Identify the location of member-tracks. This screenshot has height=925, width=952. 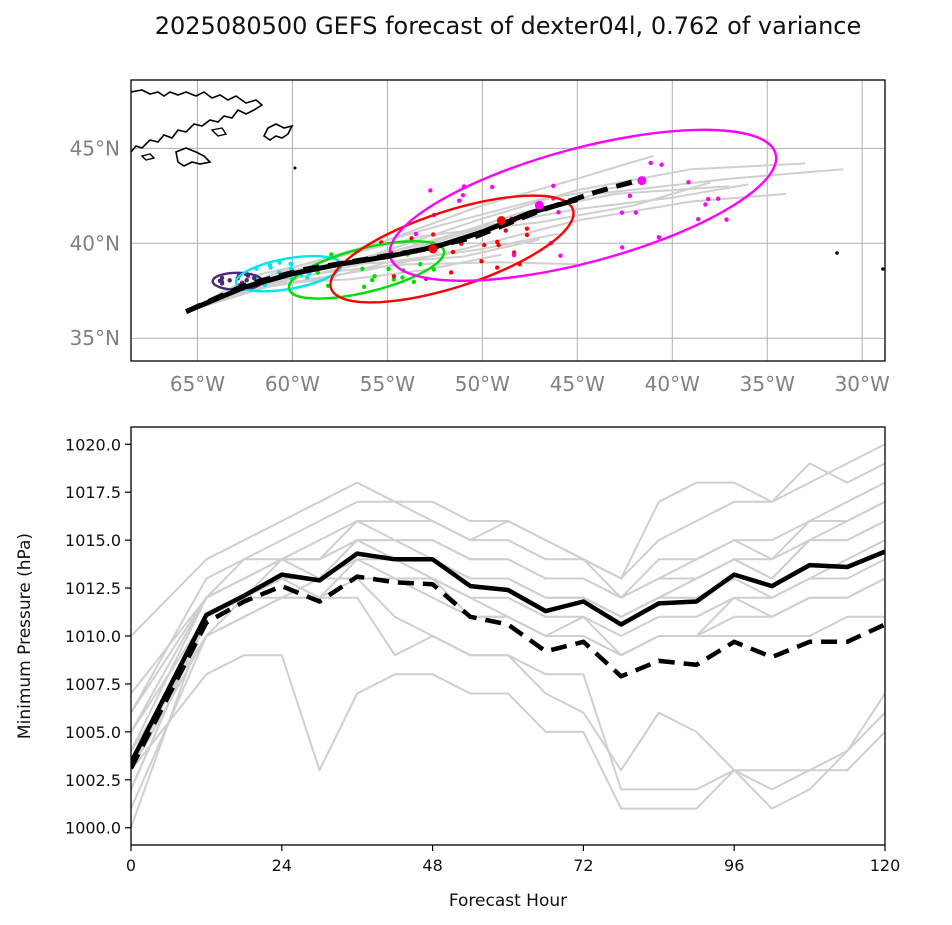
(514, 233).